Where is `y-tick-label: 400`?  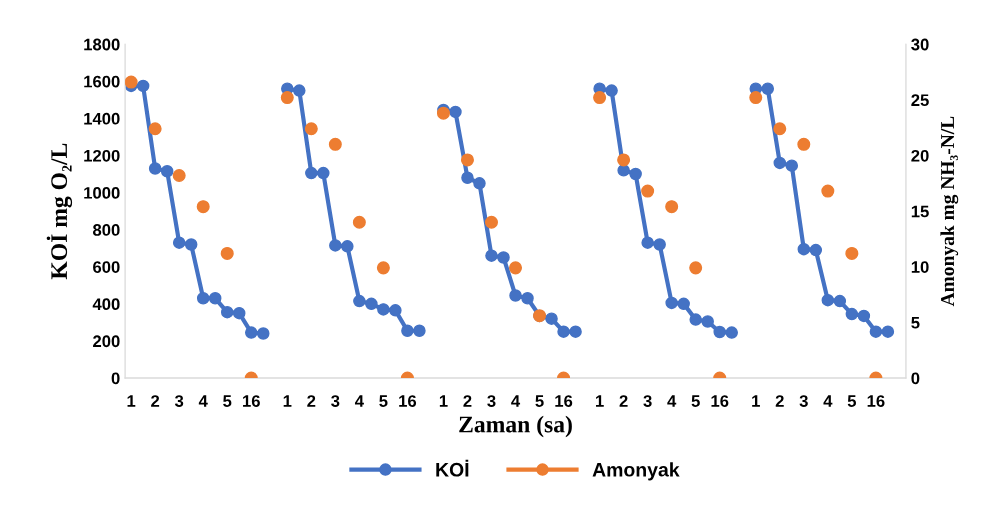
y-tick-label: 400 is located at coordinates (106, 304).